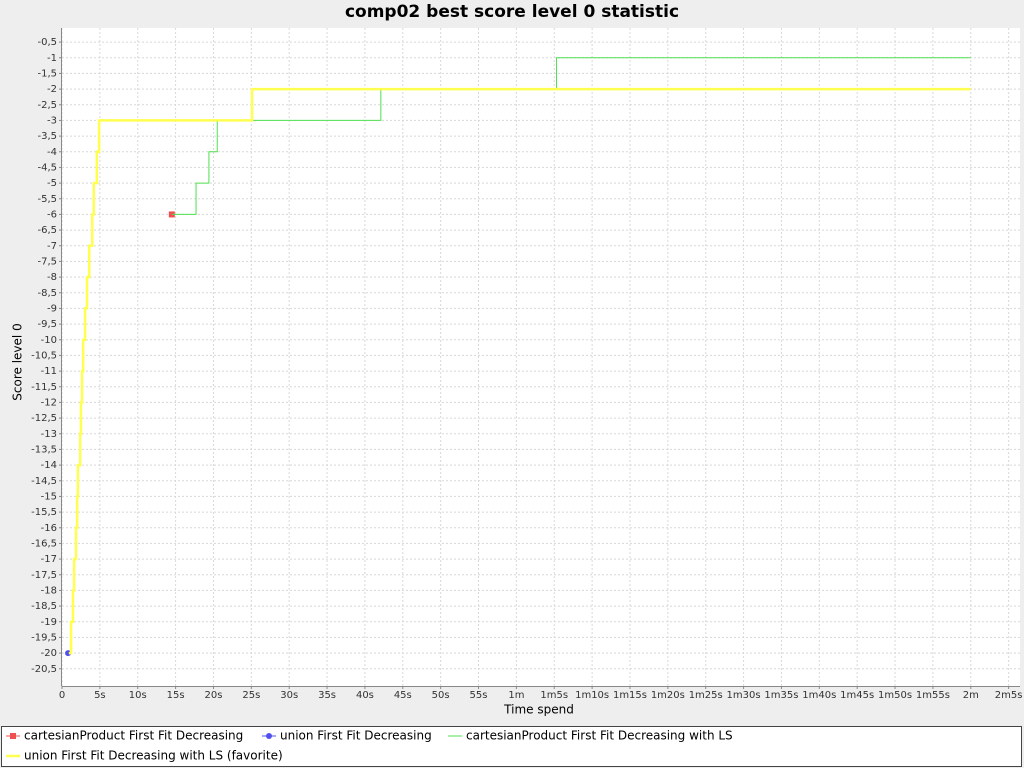  What do you see at coordinates (512, 12) in the screenshot?
I see `chart-title: comp02 best score level 0 statistic` at bounding box center [512, 12].